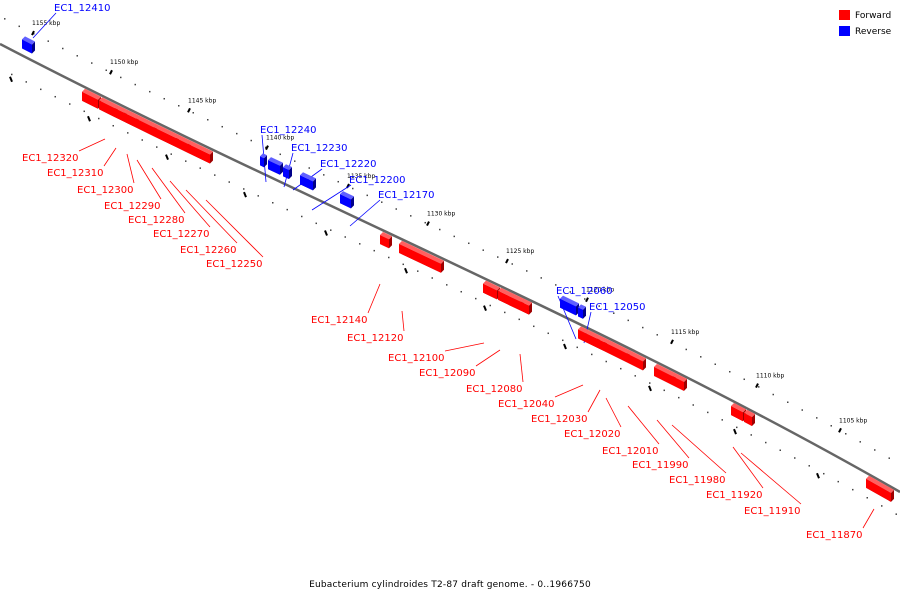  I want to click on gene-label: EC1_12240, so click(288, 130).